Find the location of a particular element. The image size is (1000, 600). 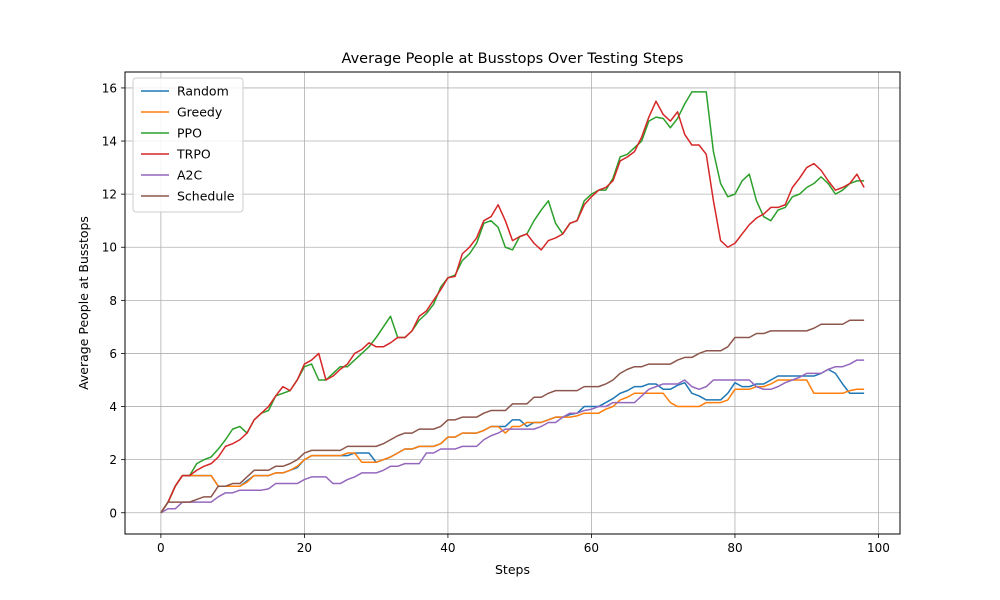

legend-label: TRPO is located at coordinates (193, 154).